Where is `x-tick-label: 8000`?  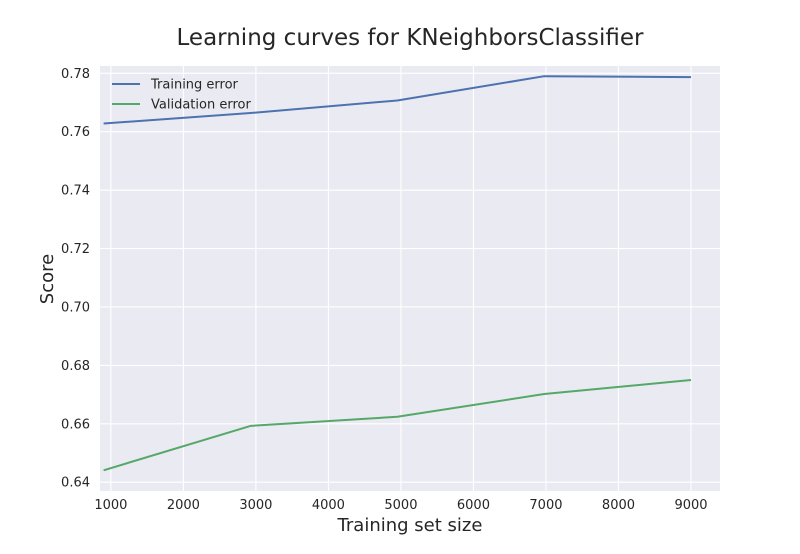
x-tick-label: 8000 is located at coordinates (618, 505).